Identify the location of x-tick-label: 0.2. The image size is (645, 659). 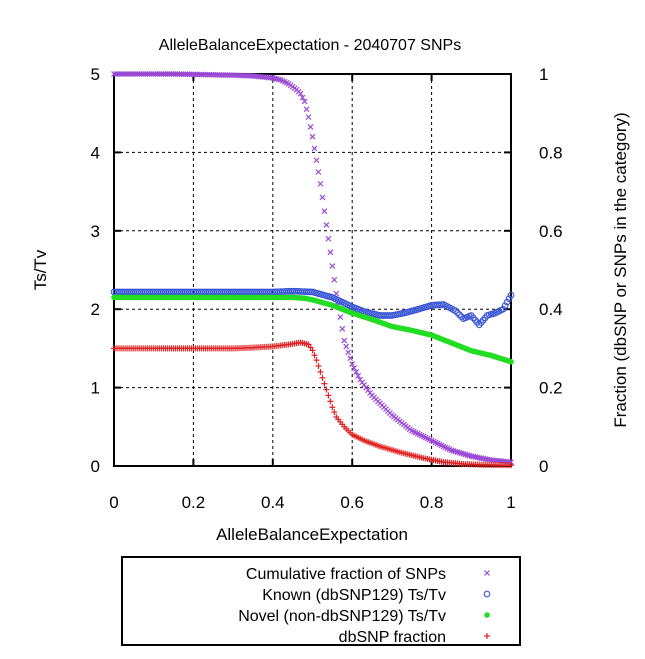
(194, 502).